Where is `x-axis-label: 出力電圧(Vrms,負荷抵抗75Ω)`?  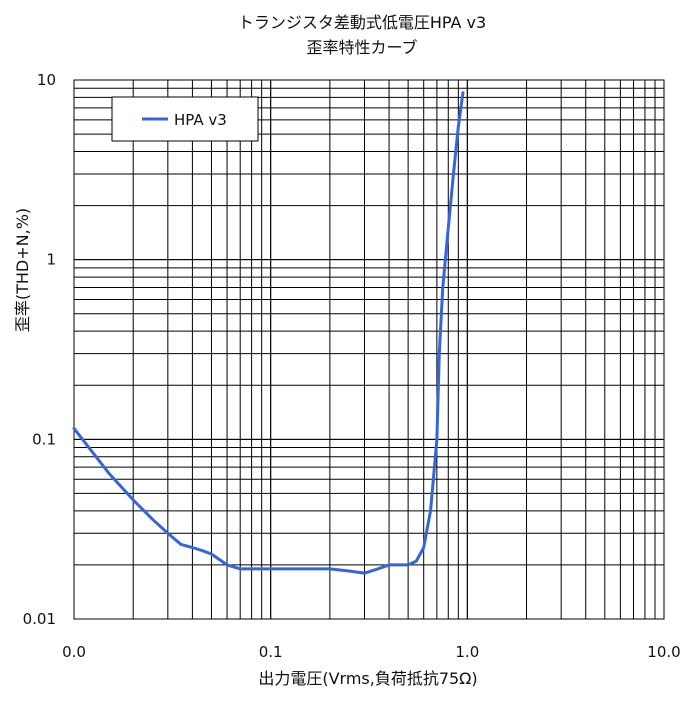 x-axis-label: 出力電圧(Vrms,負荷抵抗75Ω) is located at coordinates (367, 678).